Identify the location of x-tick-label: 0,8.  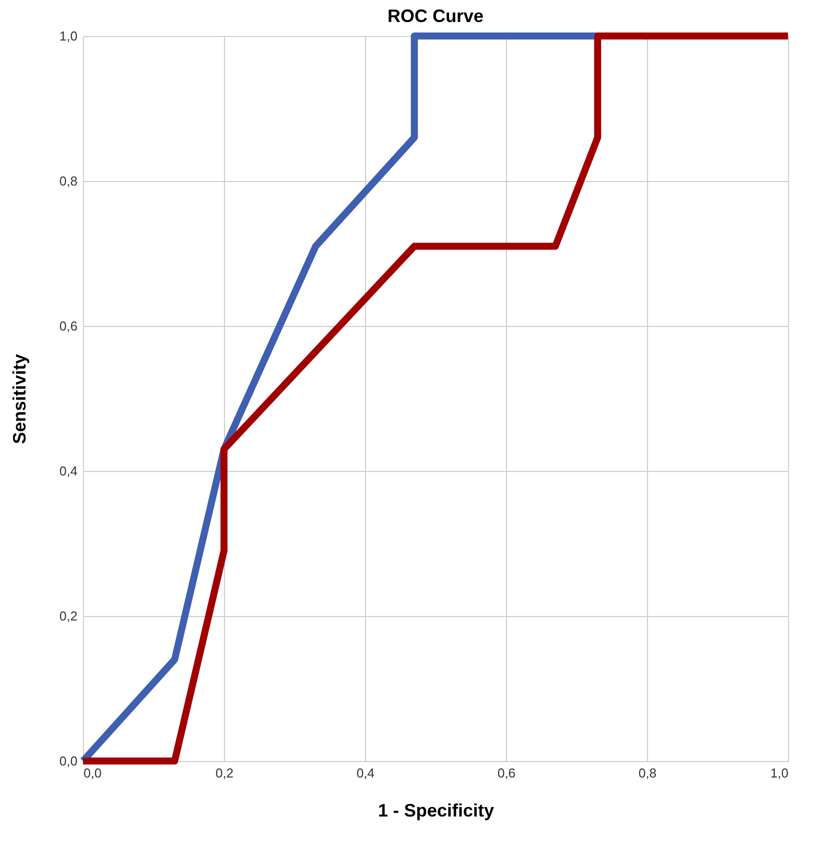
(647, 773).